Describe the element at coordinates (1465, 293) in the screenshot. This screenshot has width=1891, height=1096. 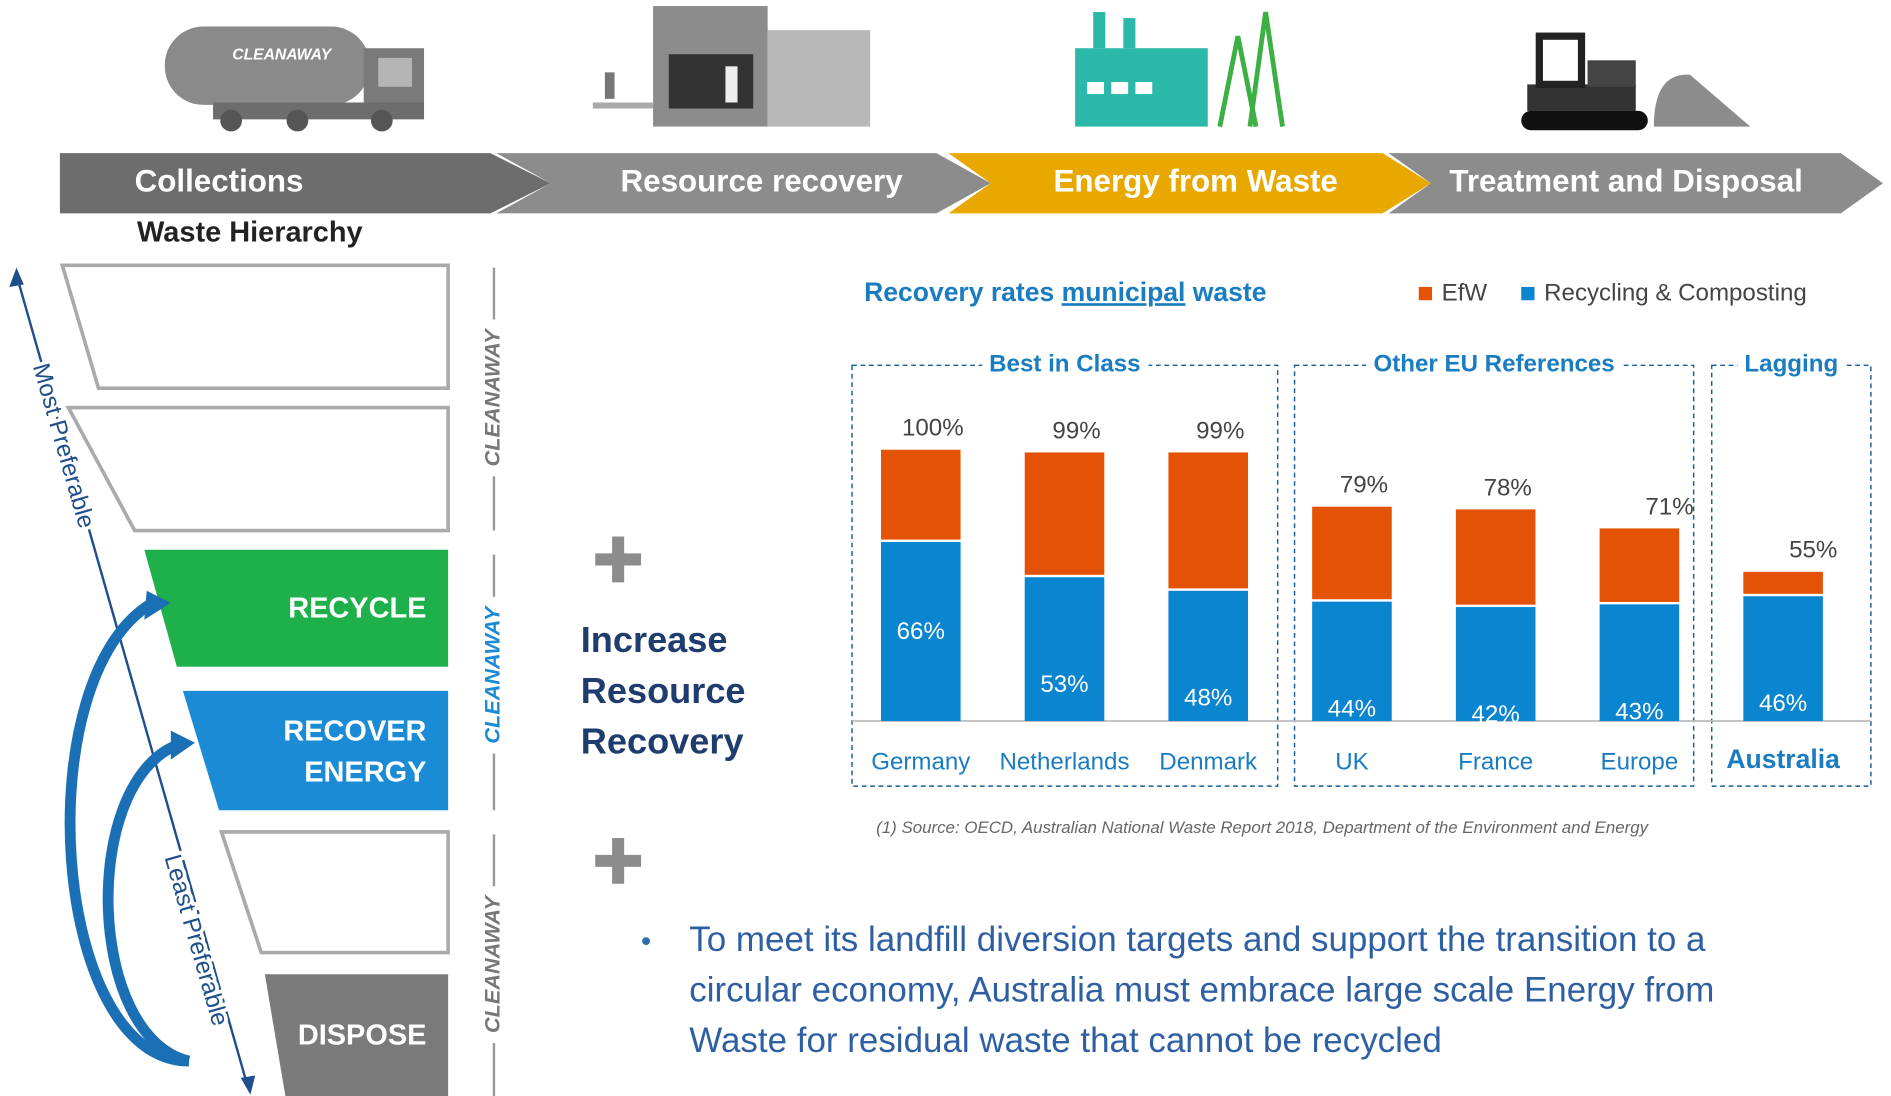
I see `legend-label: EfW` at that location.